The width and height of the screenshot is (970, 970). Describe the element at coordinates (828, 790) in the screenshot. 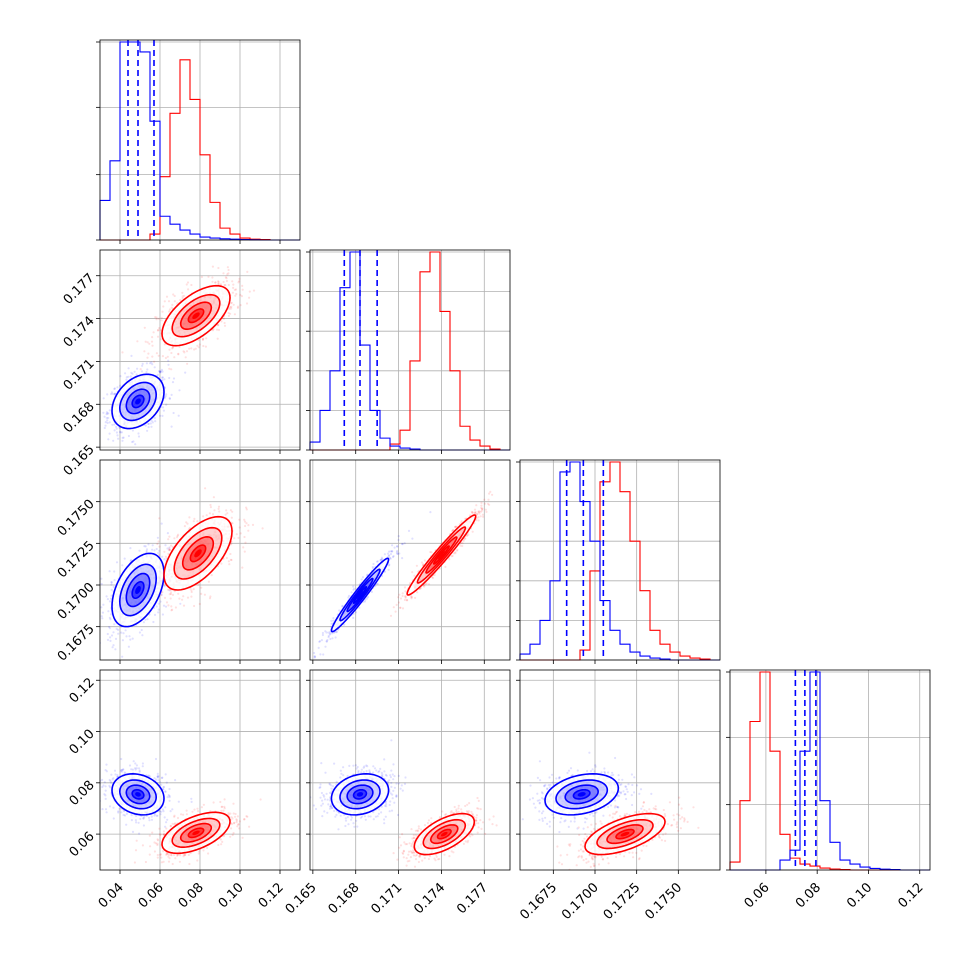

I see `histogram-panel-3: 0.06 0.08 0.10 0.12` at that location.